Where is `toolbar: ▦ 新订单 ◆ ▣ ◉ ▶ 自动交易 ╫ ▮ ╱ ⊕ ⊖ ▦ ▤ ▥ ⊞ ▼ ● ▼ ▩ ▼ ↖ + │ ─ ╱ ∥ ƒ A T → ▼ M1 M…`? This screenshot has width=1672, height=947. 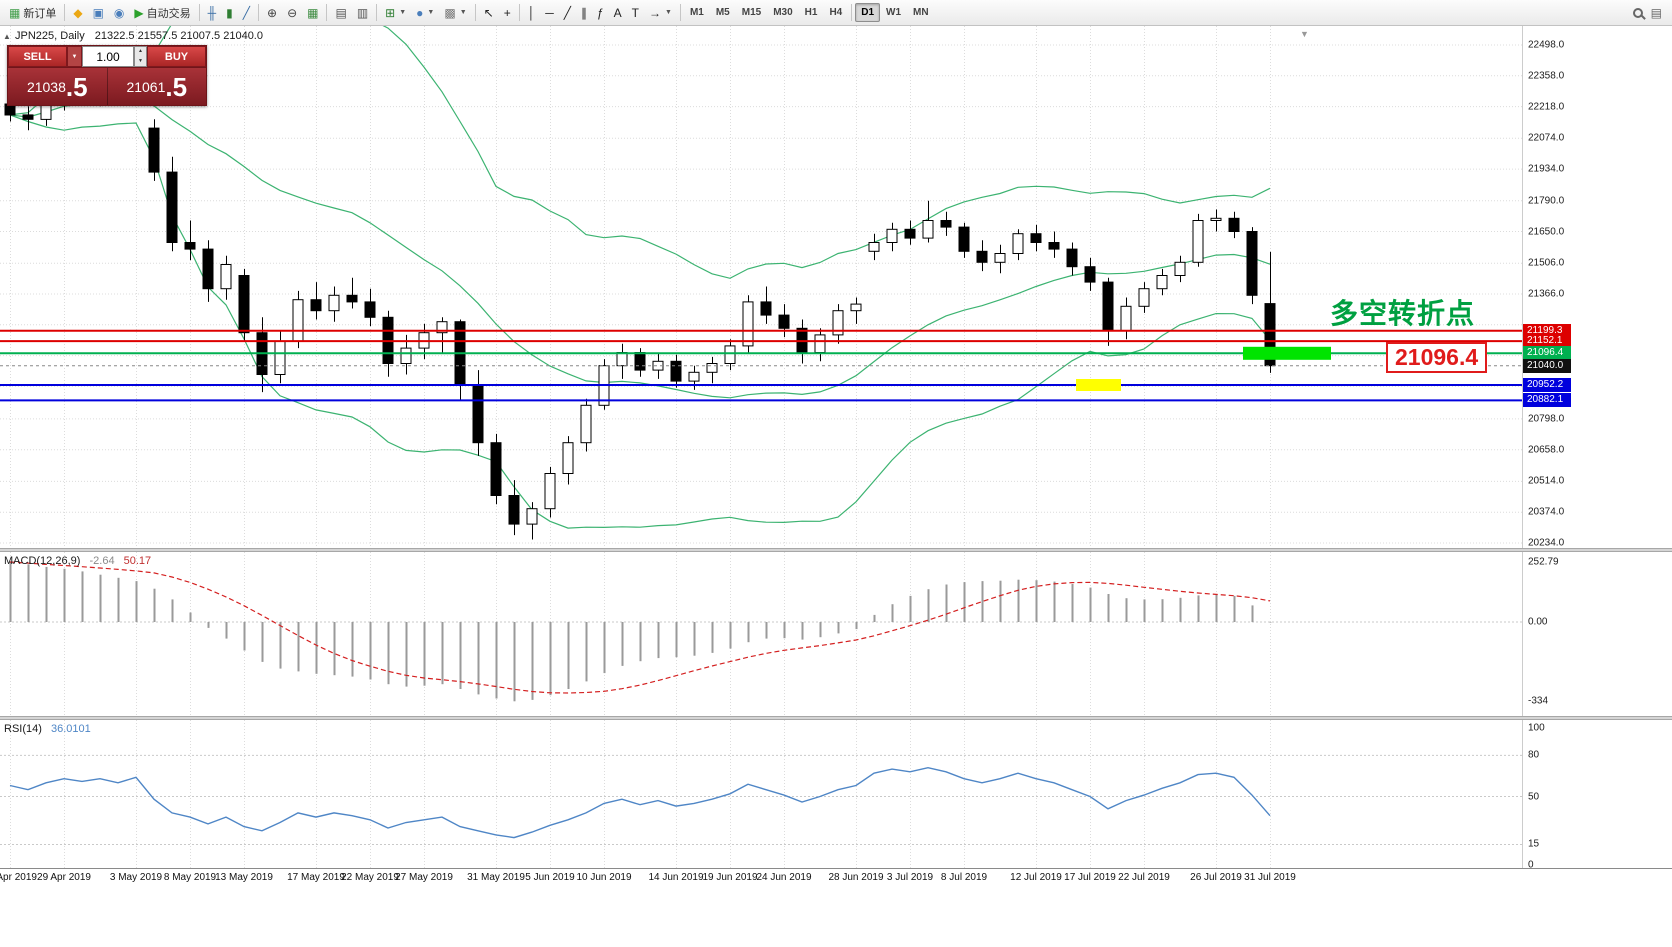
toolbar: ▦ 新订单 ◆ ▣ ◉ ▶ 自动交易 ╫ ▮ ╱ ⊕ ⊖ ▦ ▤ ▥ ⊞ ▼ ● ▼ ▩ ▼ ↖ + │ ─ ╱ ∥ ƒ A T → ▼ M1 M… is located at coordinates (836, 13).